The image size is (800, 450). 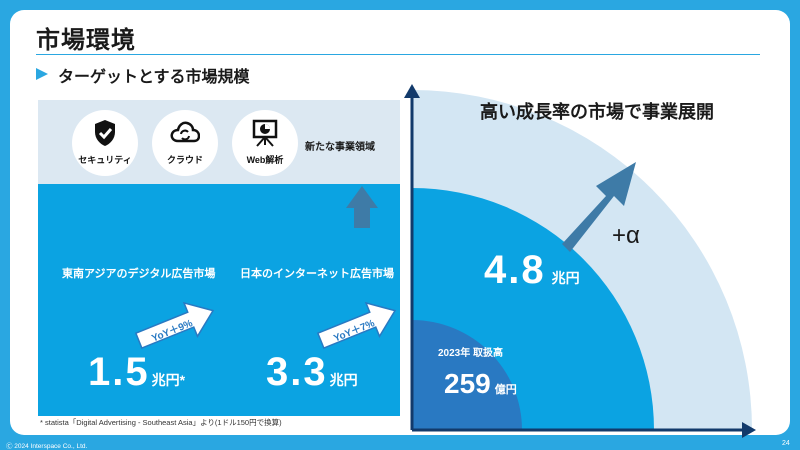 What do you see at coordinates (42, 74) in the screenshot?
I see `subtitle-arrow-icon` at bounding box center [42, 74].